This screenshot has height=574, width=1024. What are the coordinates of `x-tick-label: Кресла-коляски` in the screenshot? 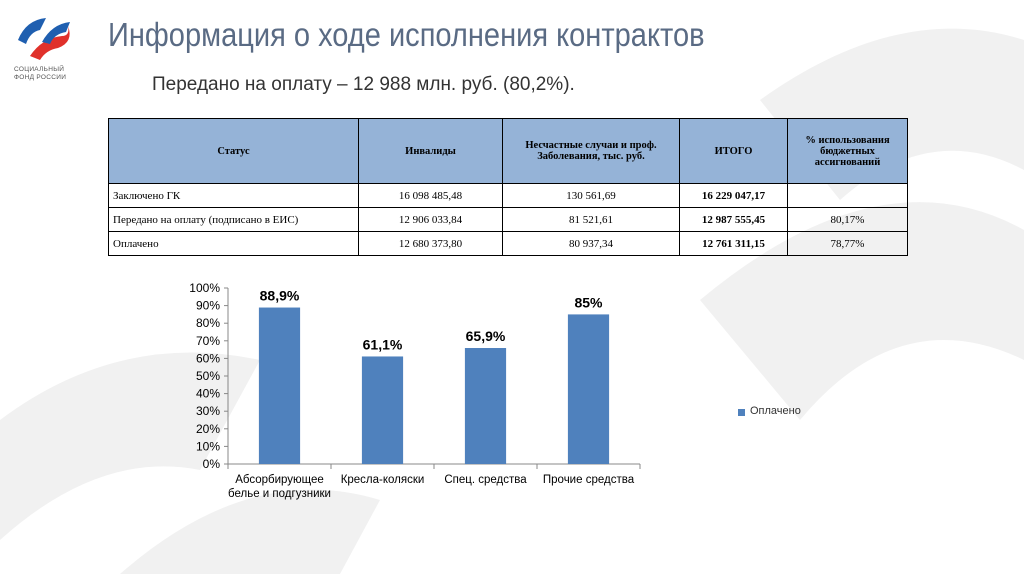 It's located at (382, 480).